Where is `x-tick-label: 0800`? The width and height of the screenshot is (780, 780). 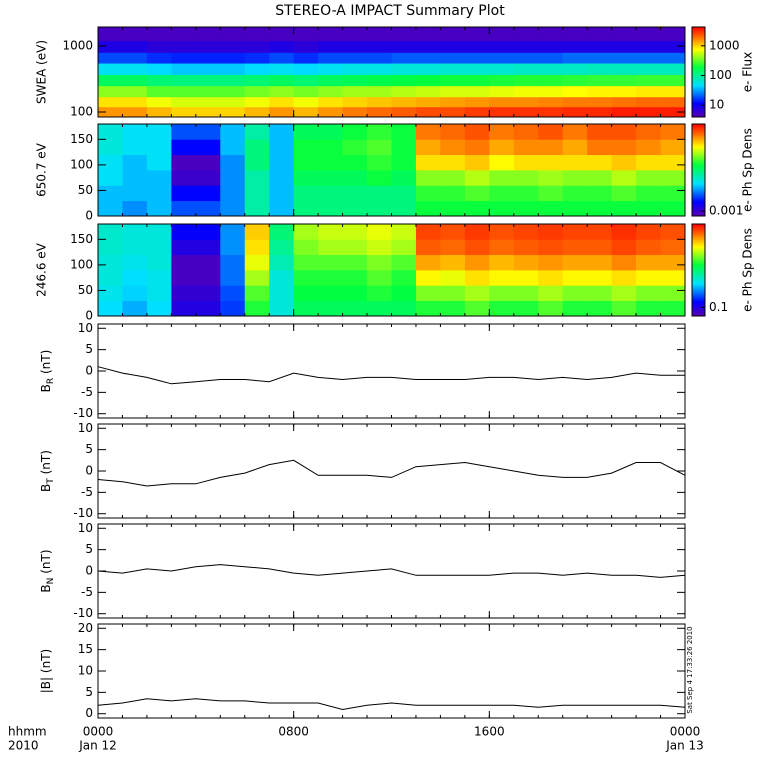 x-tick-label: 0800 is located at coordinates (293, 732).